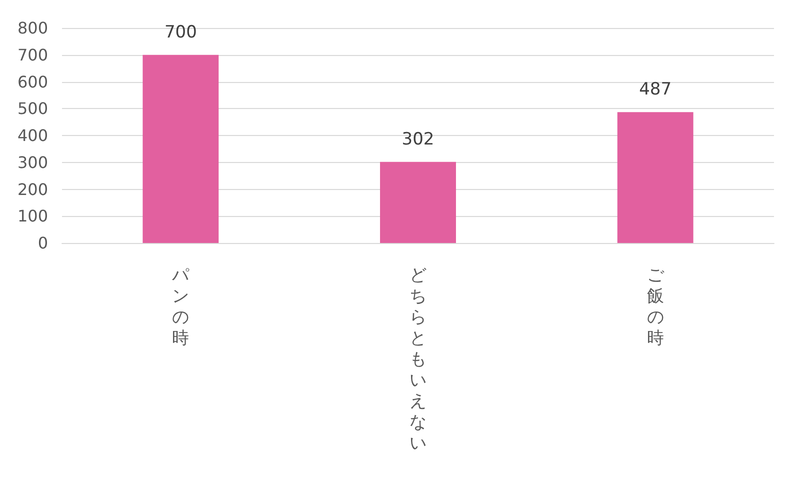 Image resolution: width=800 pixels, height=479 pixels. I want to click on category-label: どちらともいえない, so click(418, 360).